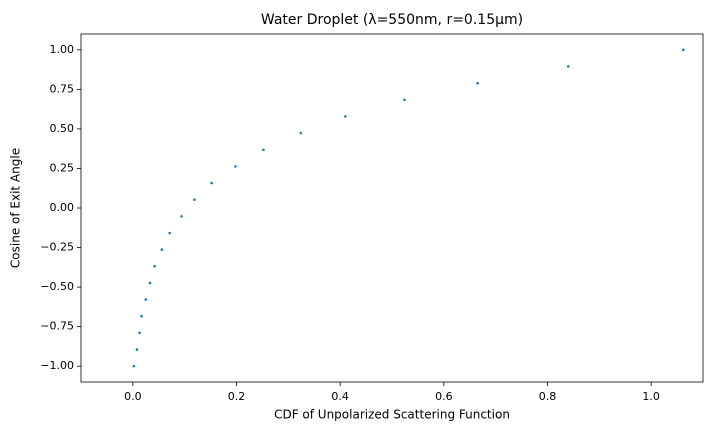  I want to click on y-tick-label: −1.00, so click(57, 365).